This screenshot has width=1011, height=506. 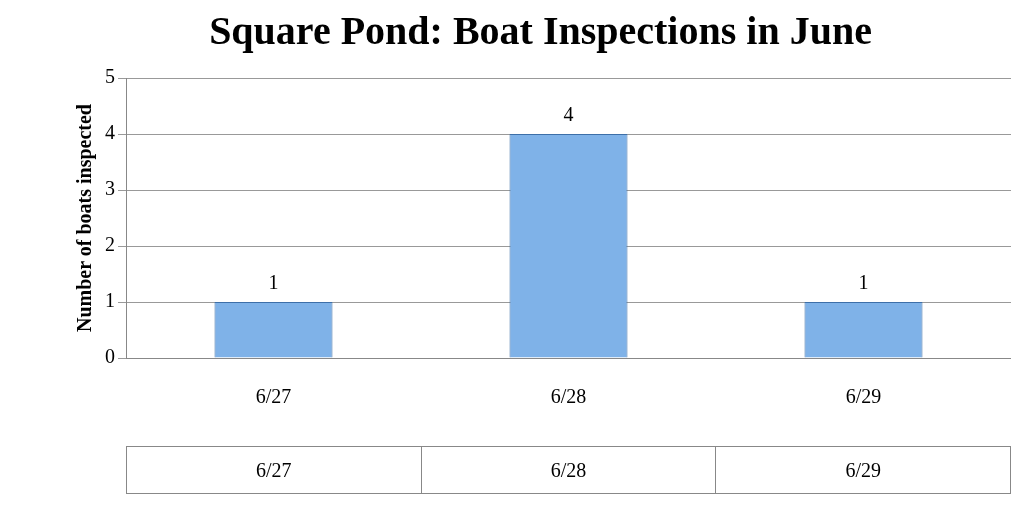 I want to click on category-label: 6/27, so click(x=274, y=469).